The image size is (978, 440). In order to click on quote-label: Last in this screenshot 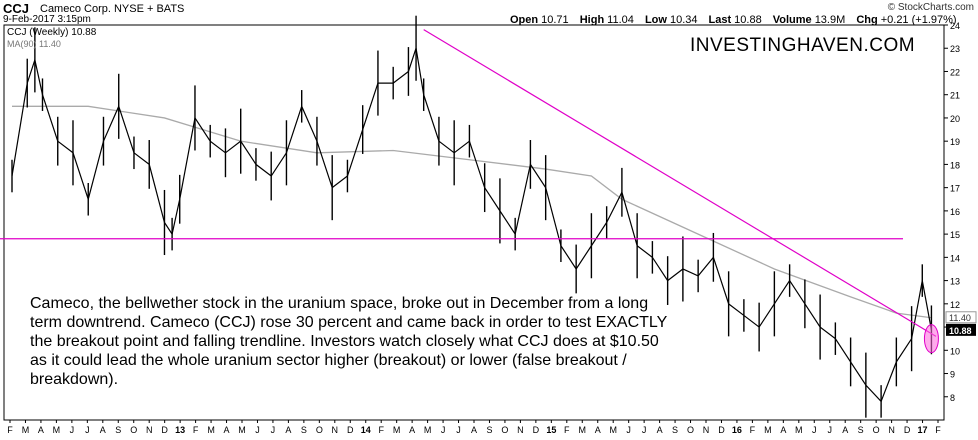, I will do `click(720, 20)`.